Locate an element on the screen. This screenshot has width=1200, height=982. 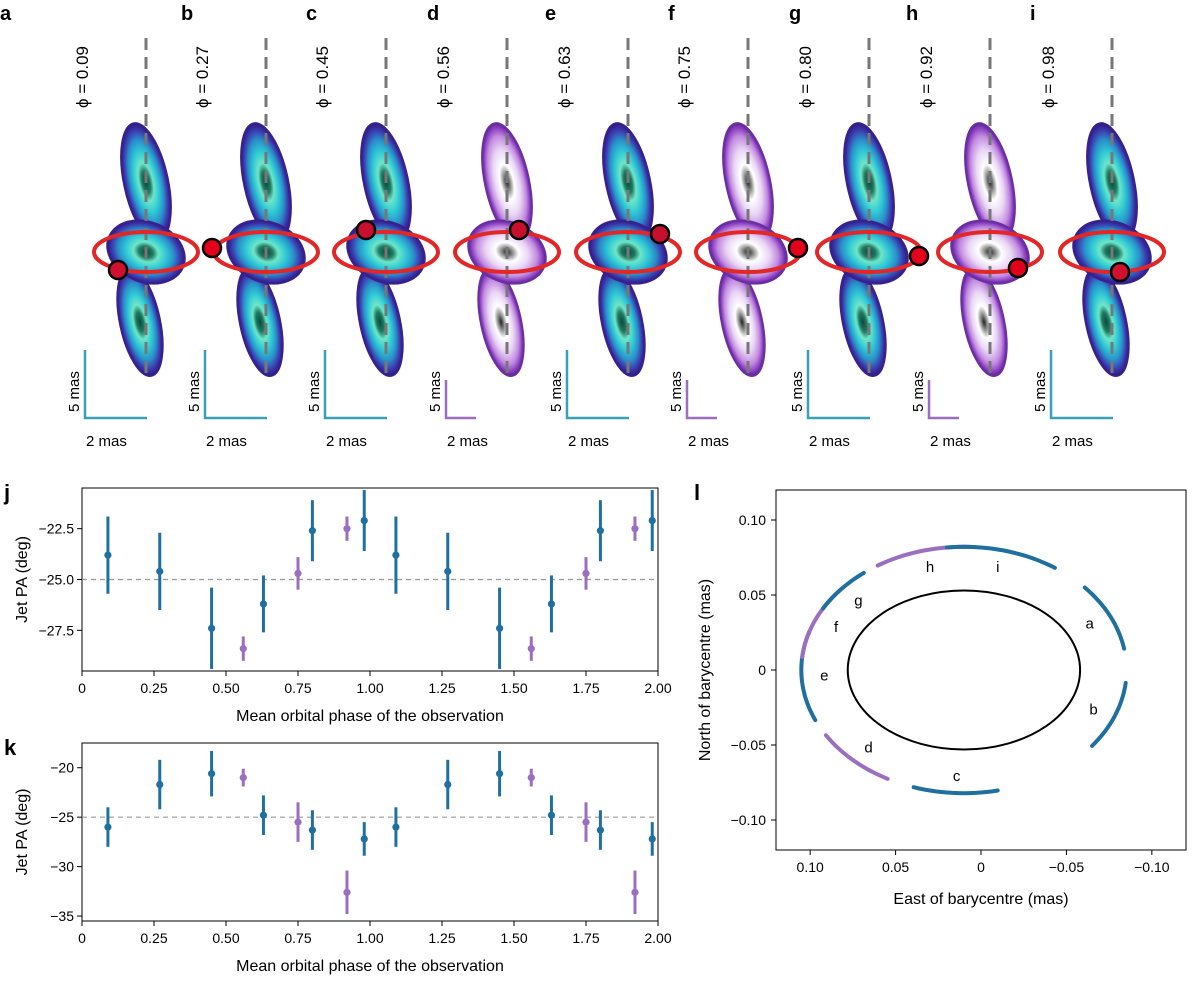
arc-label-b: b is located at coordinates (1093, 710).